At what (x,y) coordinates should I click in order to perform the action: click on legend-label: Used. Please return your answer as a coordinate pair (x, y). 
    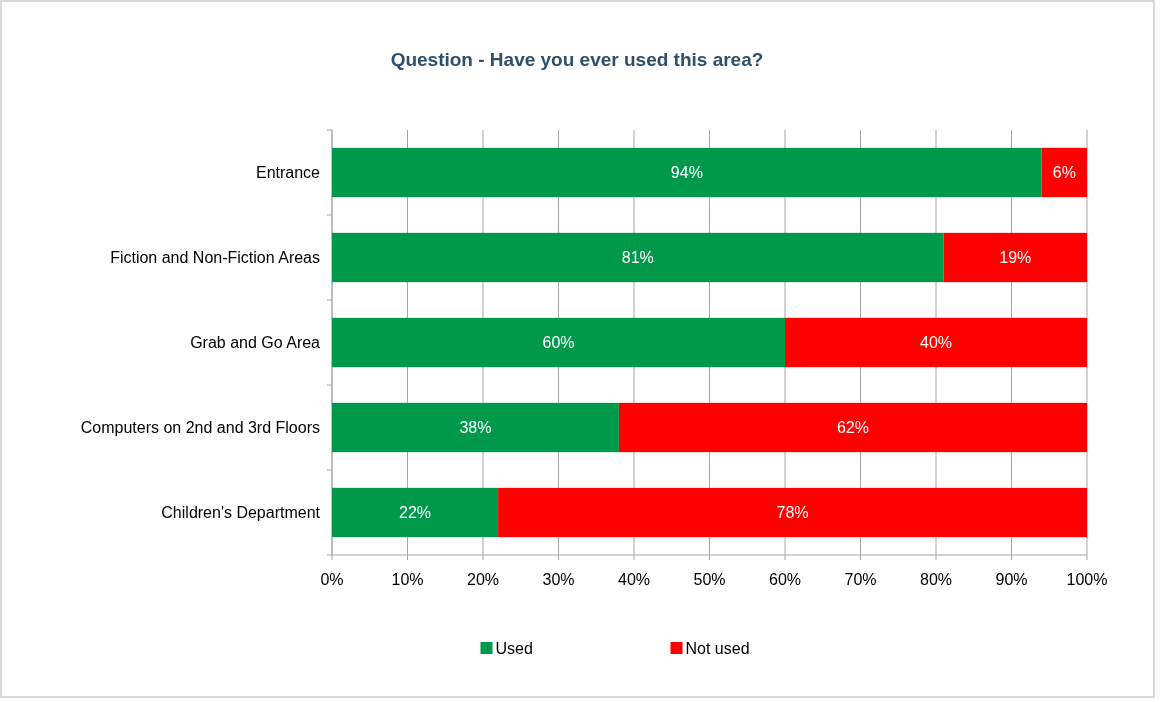
    Looking at the image, I should click on (514, 648).